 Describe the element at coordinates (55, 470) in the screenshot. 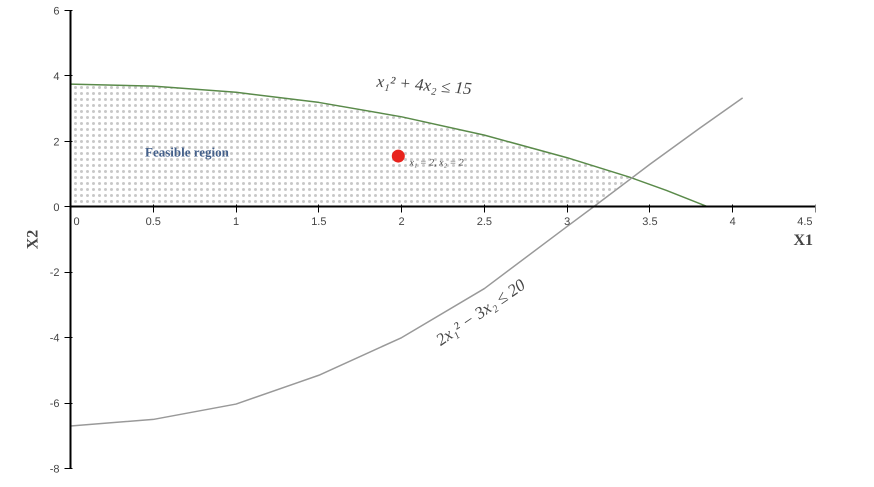

I see `y-tick-label: -8` at that location.